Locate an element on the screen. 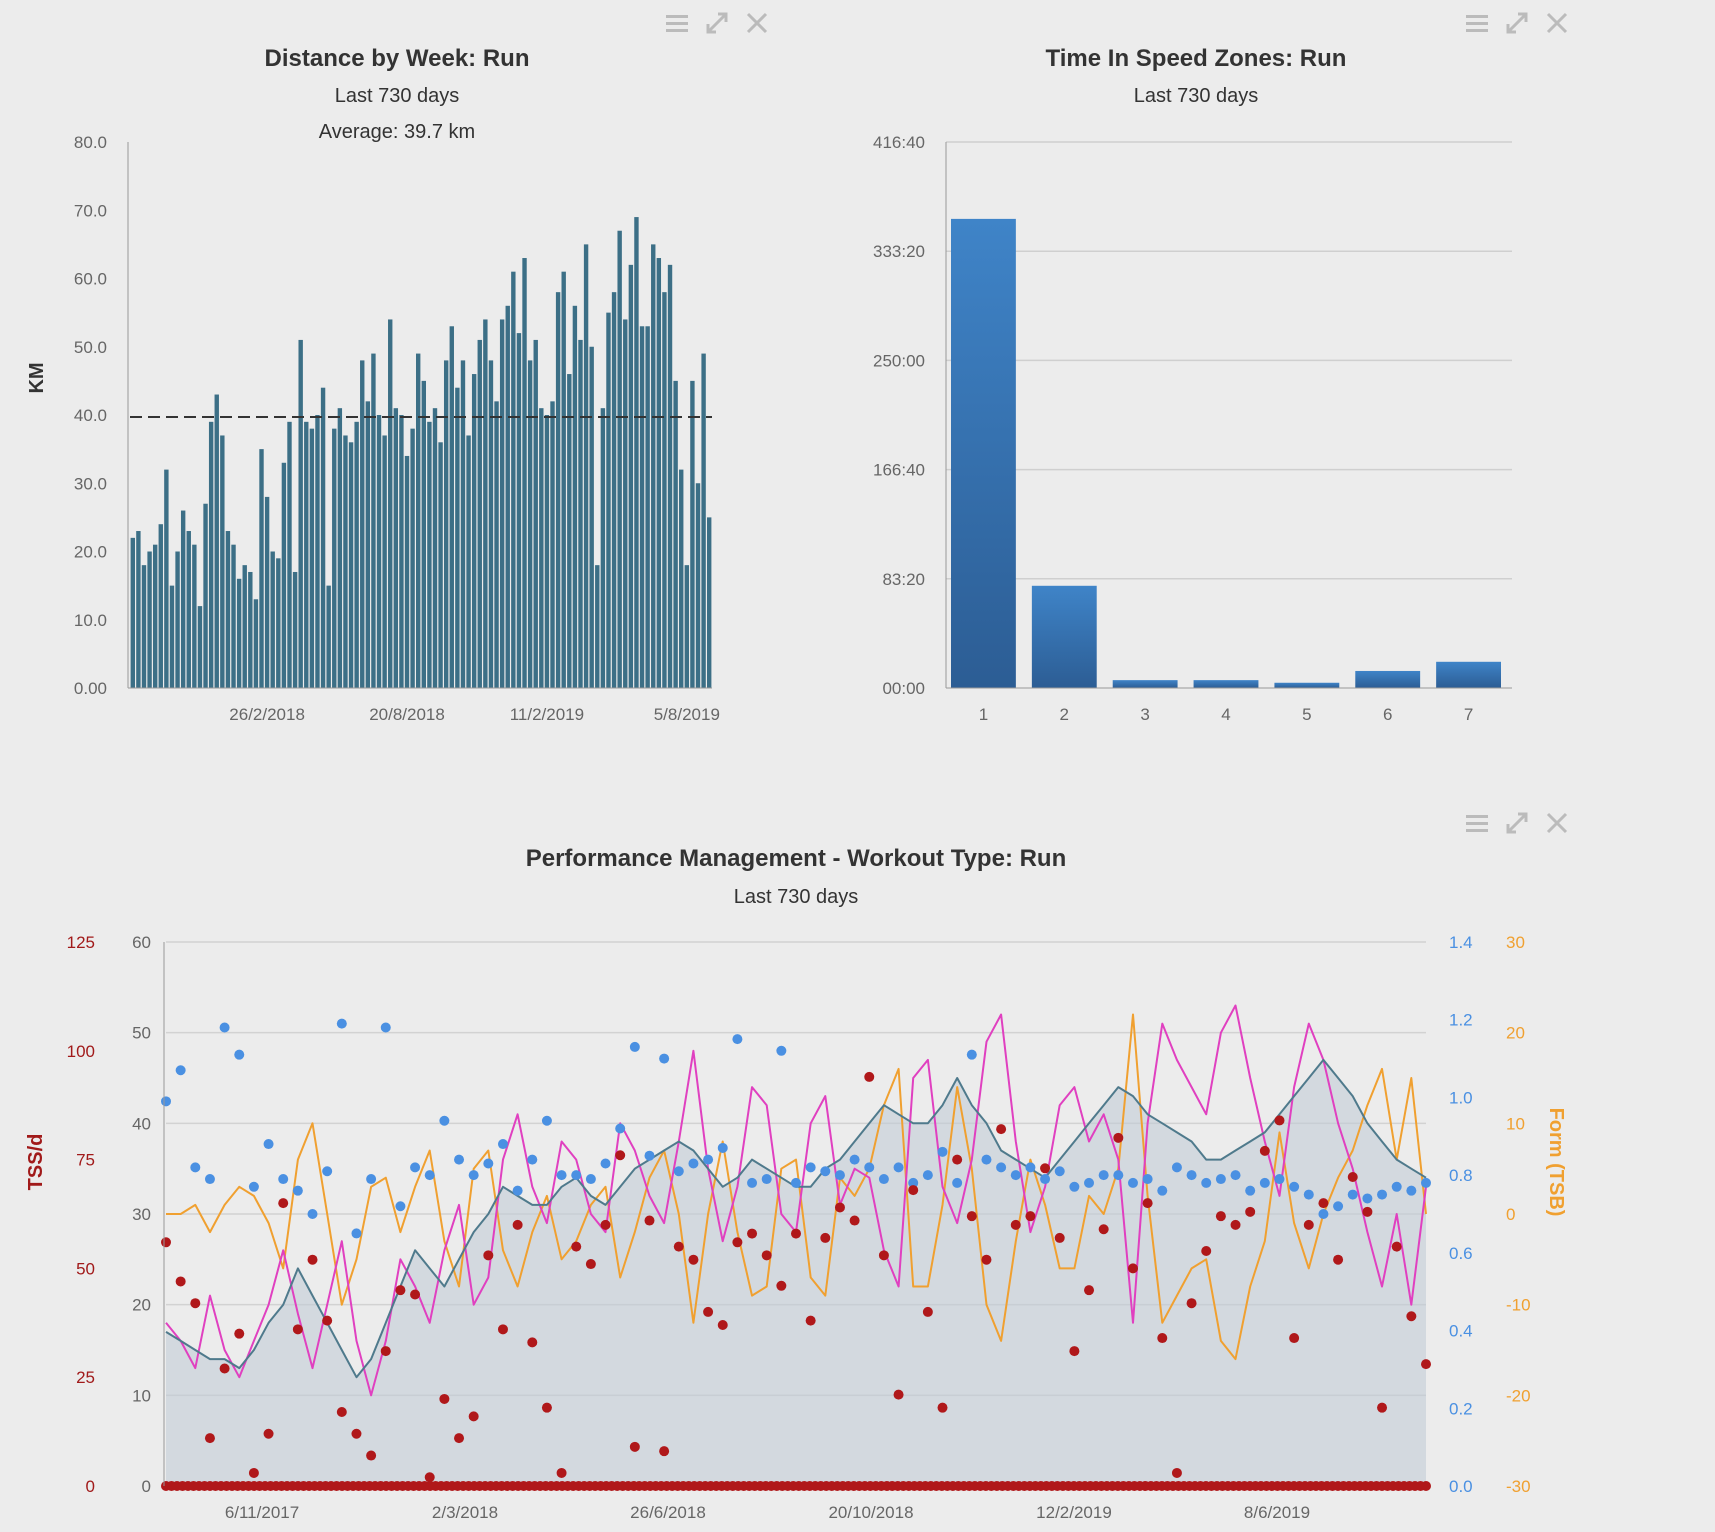 This screenshot has height=1532, width=1715. form-axis-label: Form (TSB) is located at coordinates (1556, 1162).